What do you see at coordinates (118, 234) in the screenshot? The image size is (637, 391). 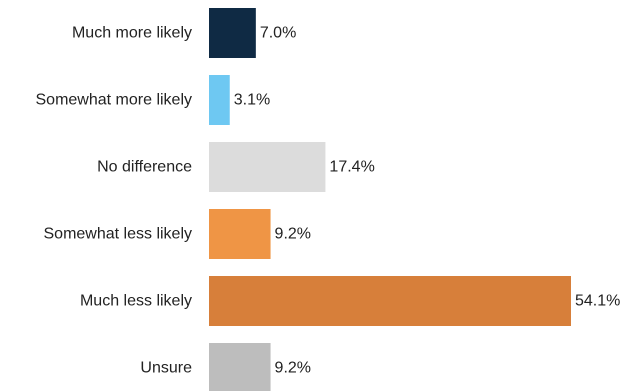 I see `category-label: Somewhat less likely` at bounding box center [118, 234].